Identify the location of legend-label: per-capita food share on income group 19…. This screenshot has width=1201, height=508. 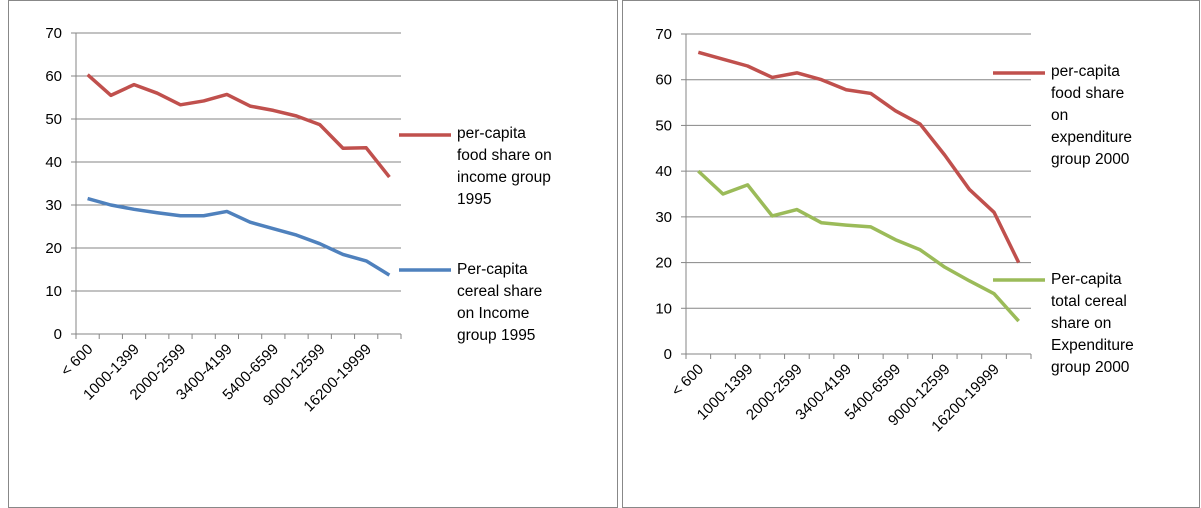
(504, 166).